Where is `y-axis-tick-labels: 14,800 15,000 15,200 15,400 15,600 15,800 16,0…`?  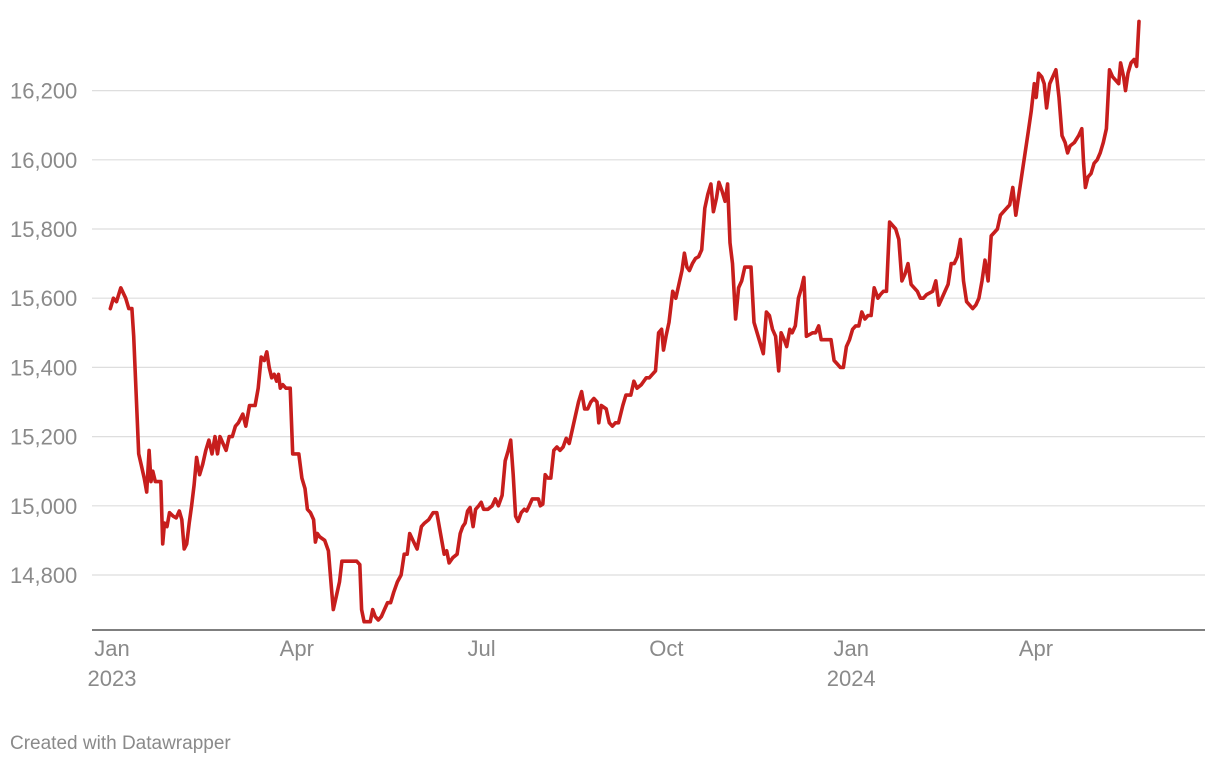
y-axis-tick-labels: 14,800 15,000 15,200 15,400 15,600 15,800 16,0… is located at coordinates (43, 333).